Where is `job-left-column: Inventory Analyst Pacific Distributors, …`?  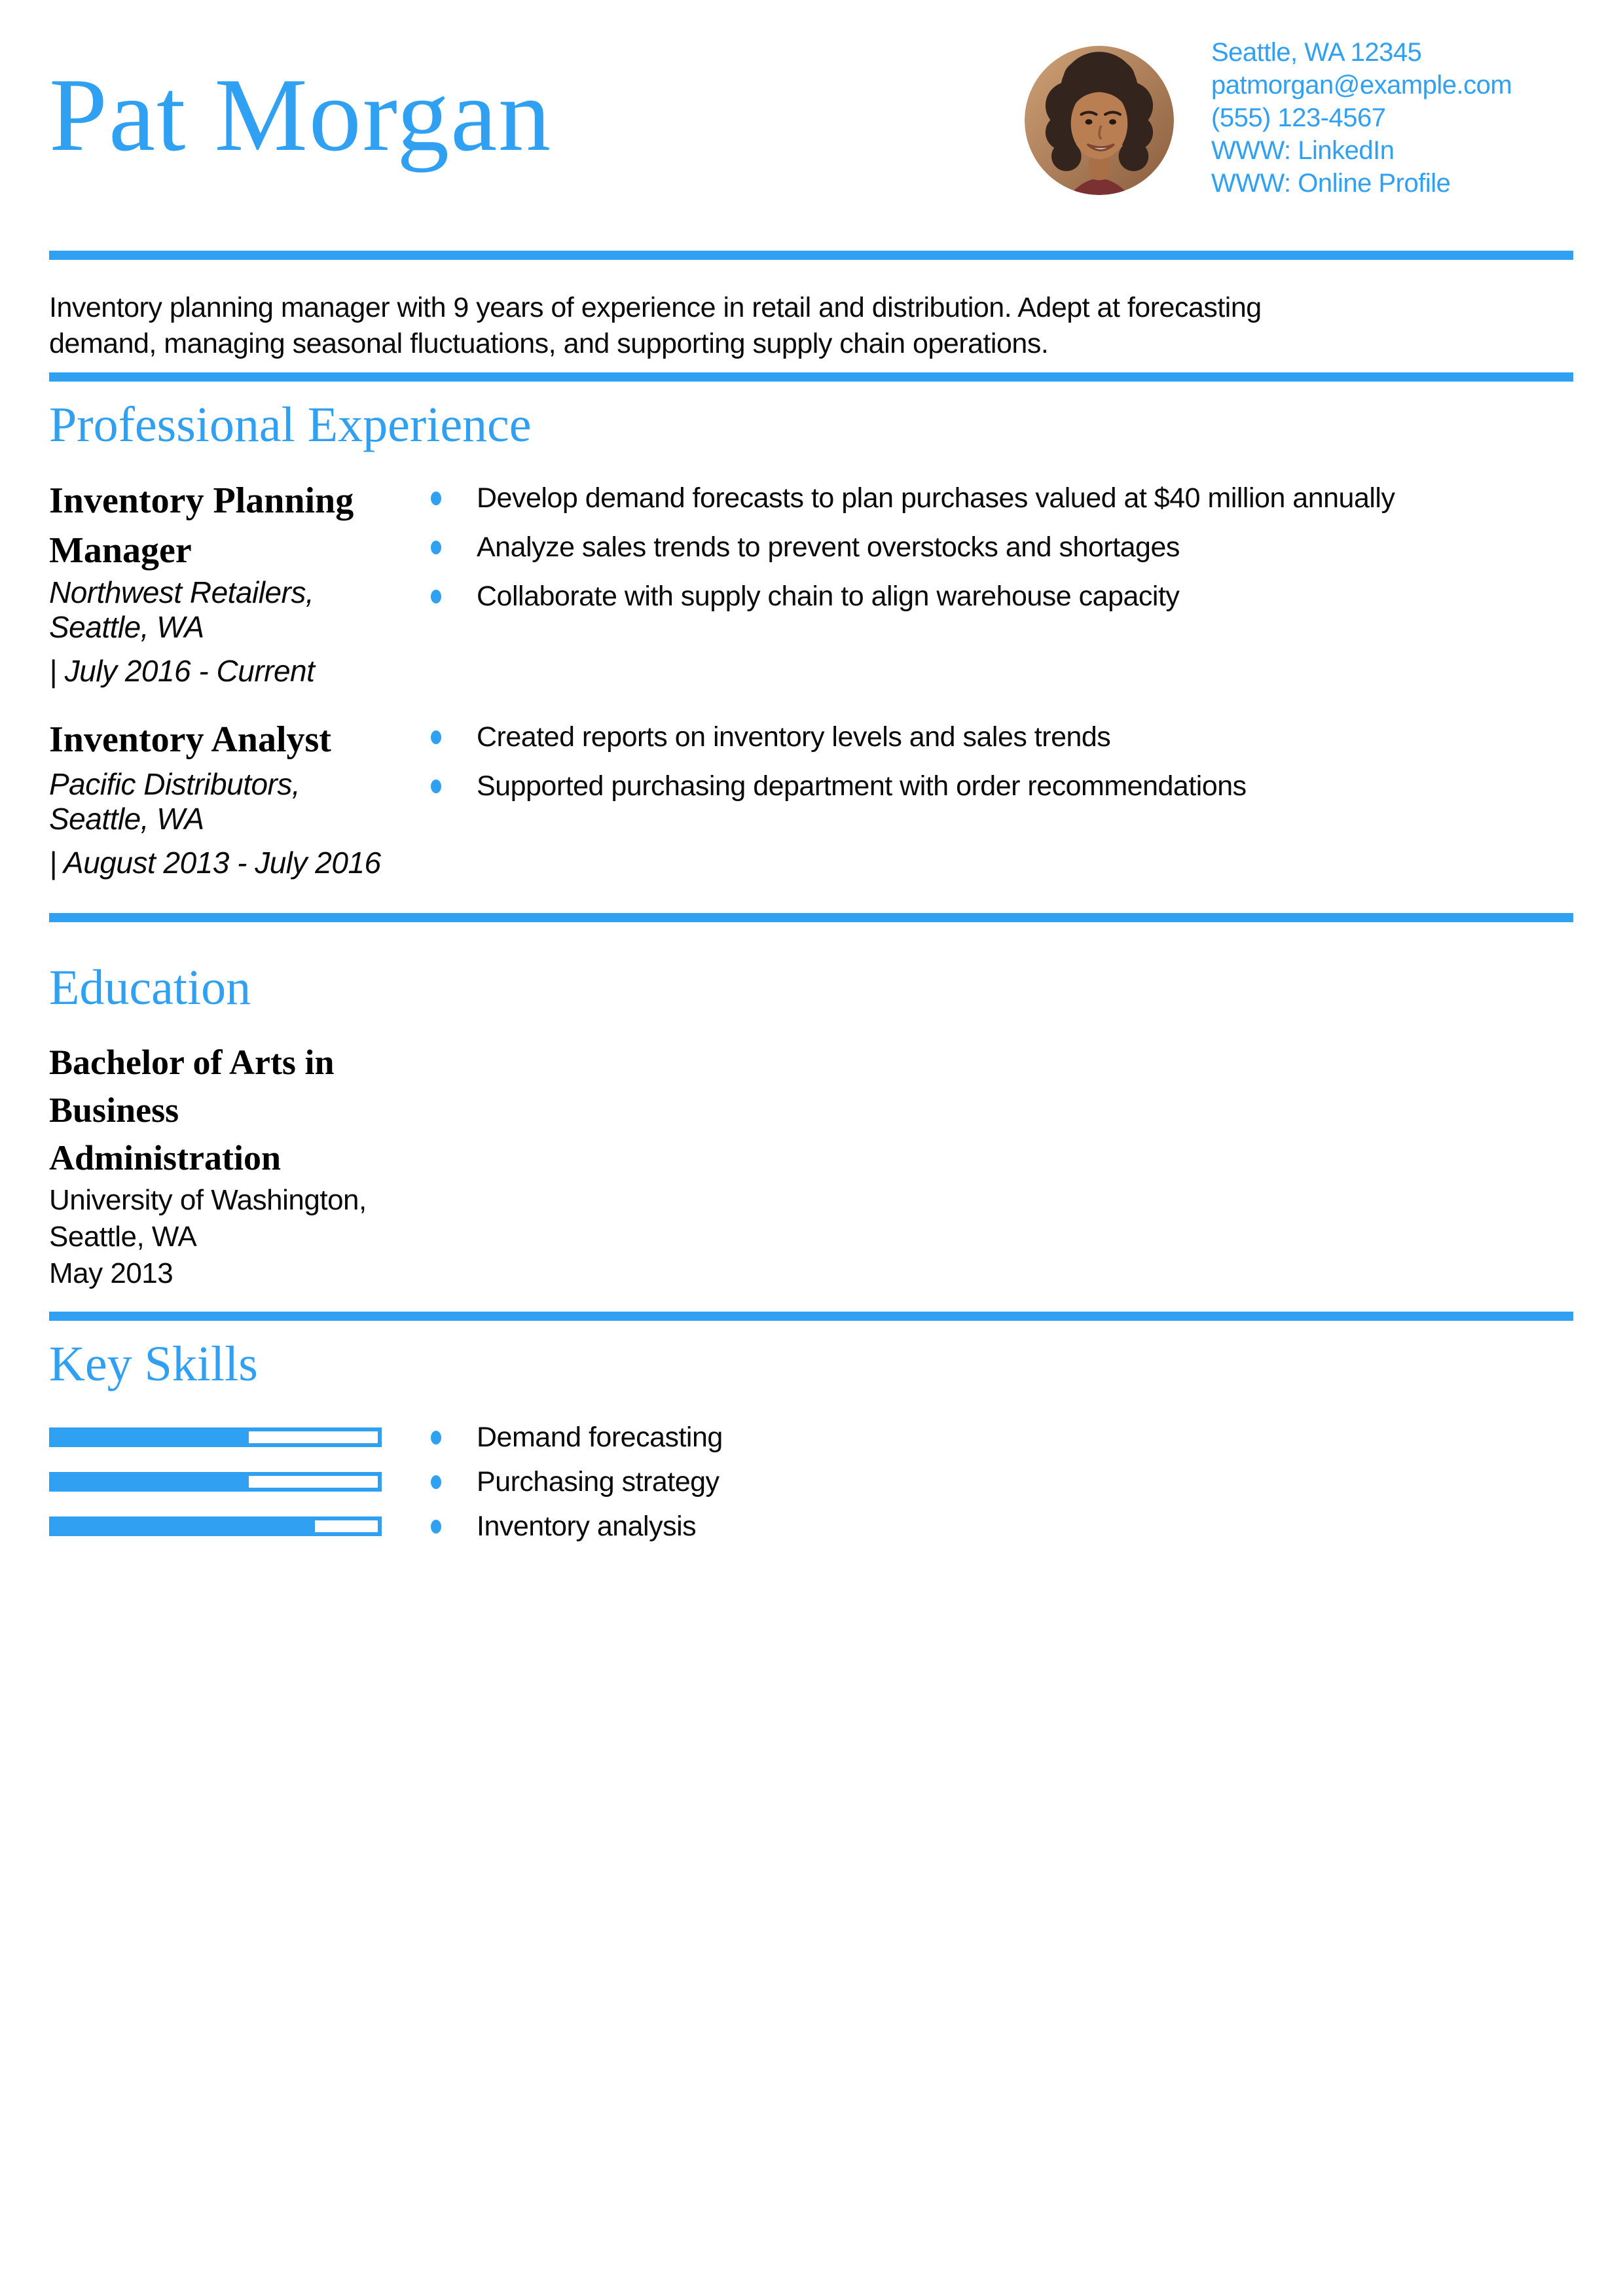 job-left-column: Inventory Analyst Pacific Distributors, … is located at coordinates (216, 797).